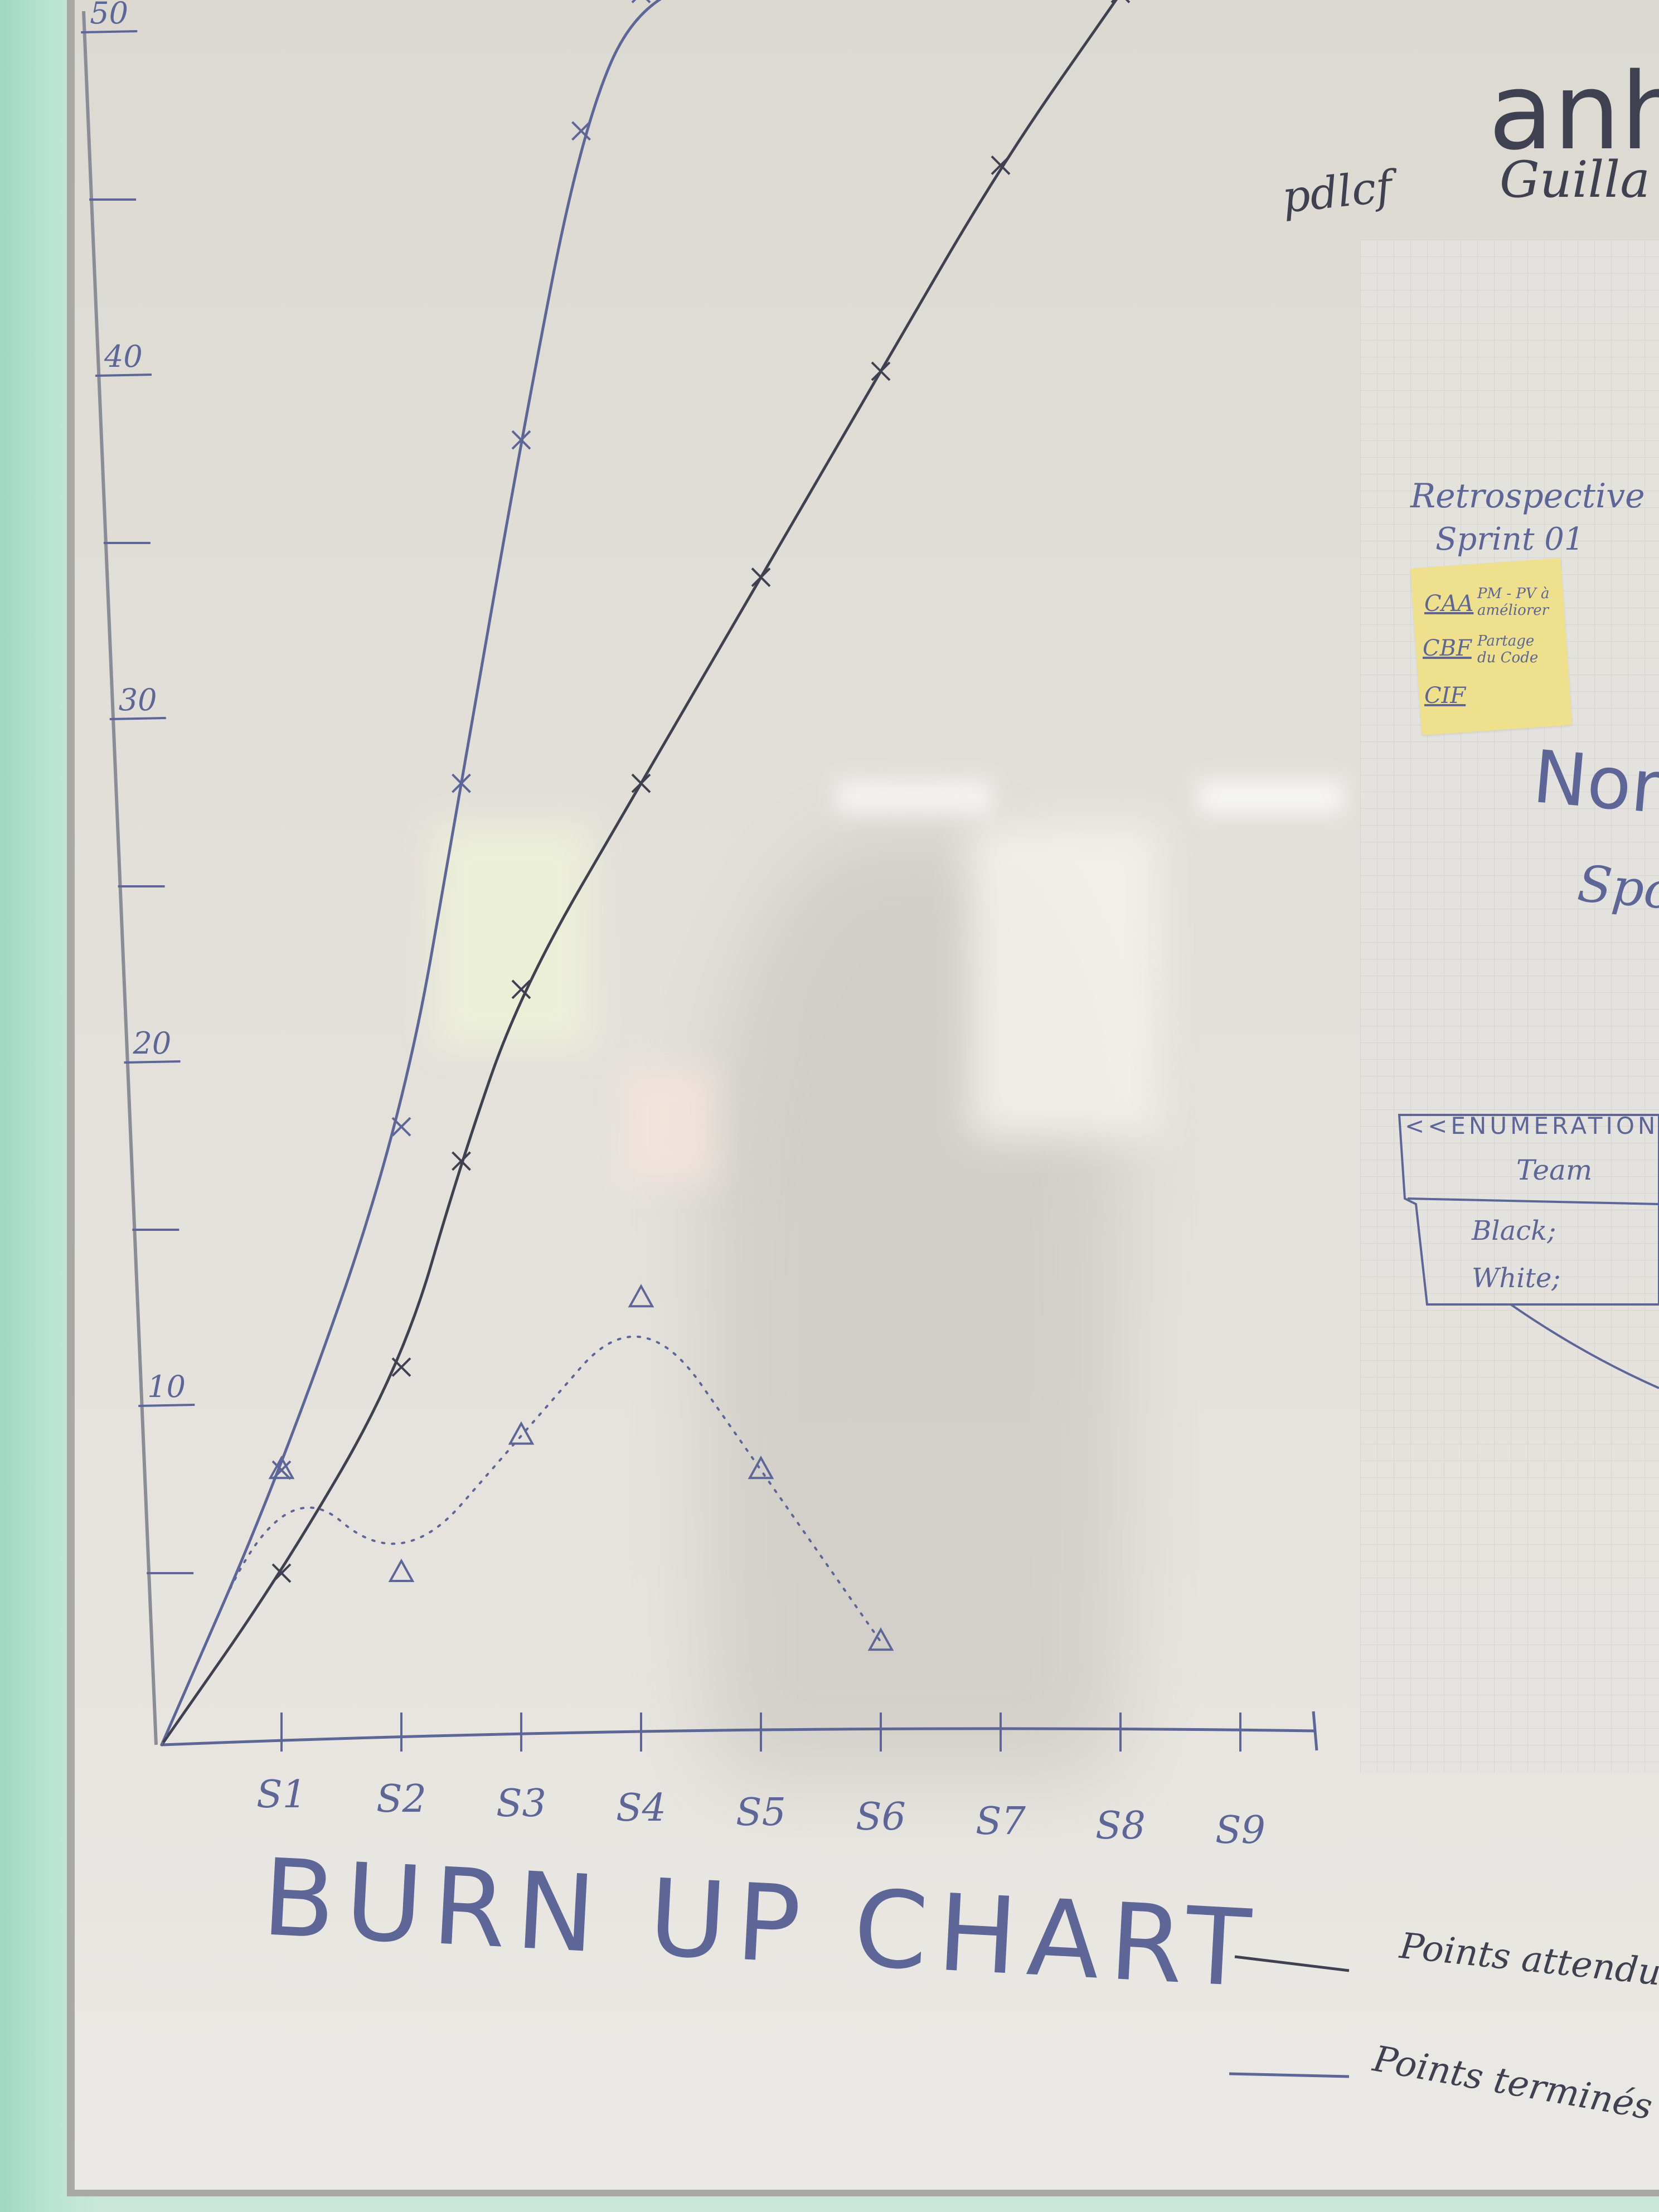  Describe the element at coordinates (152, 1043) in the screenshot. I see `y-tick-label: 20` at that location.